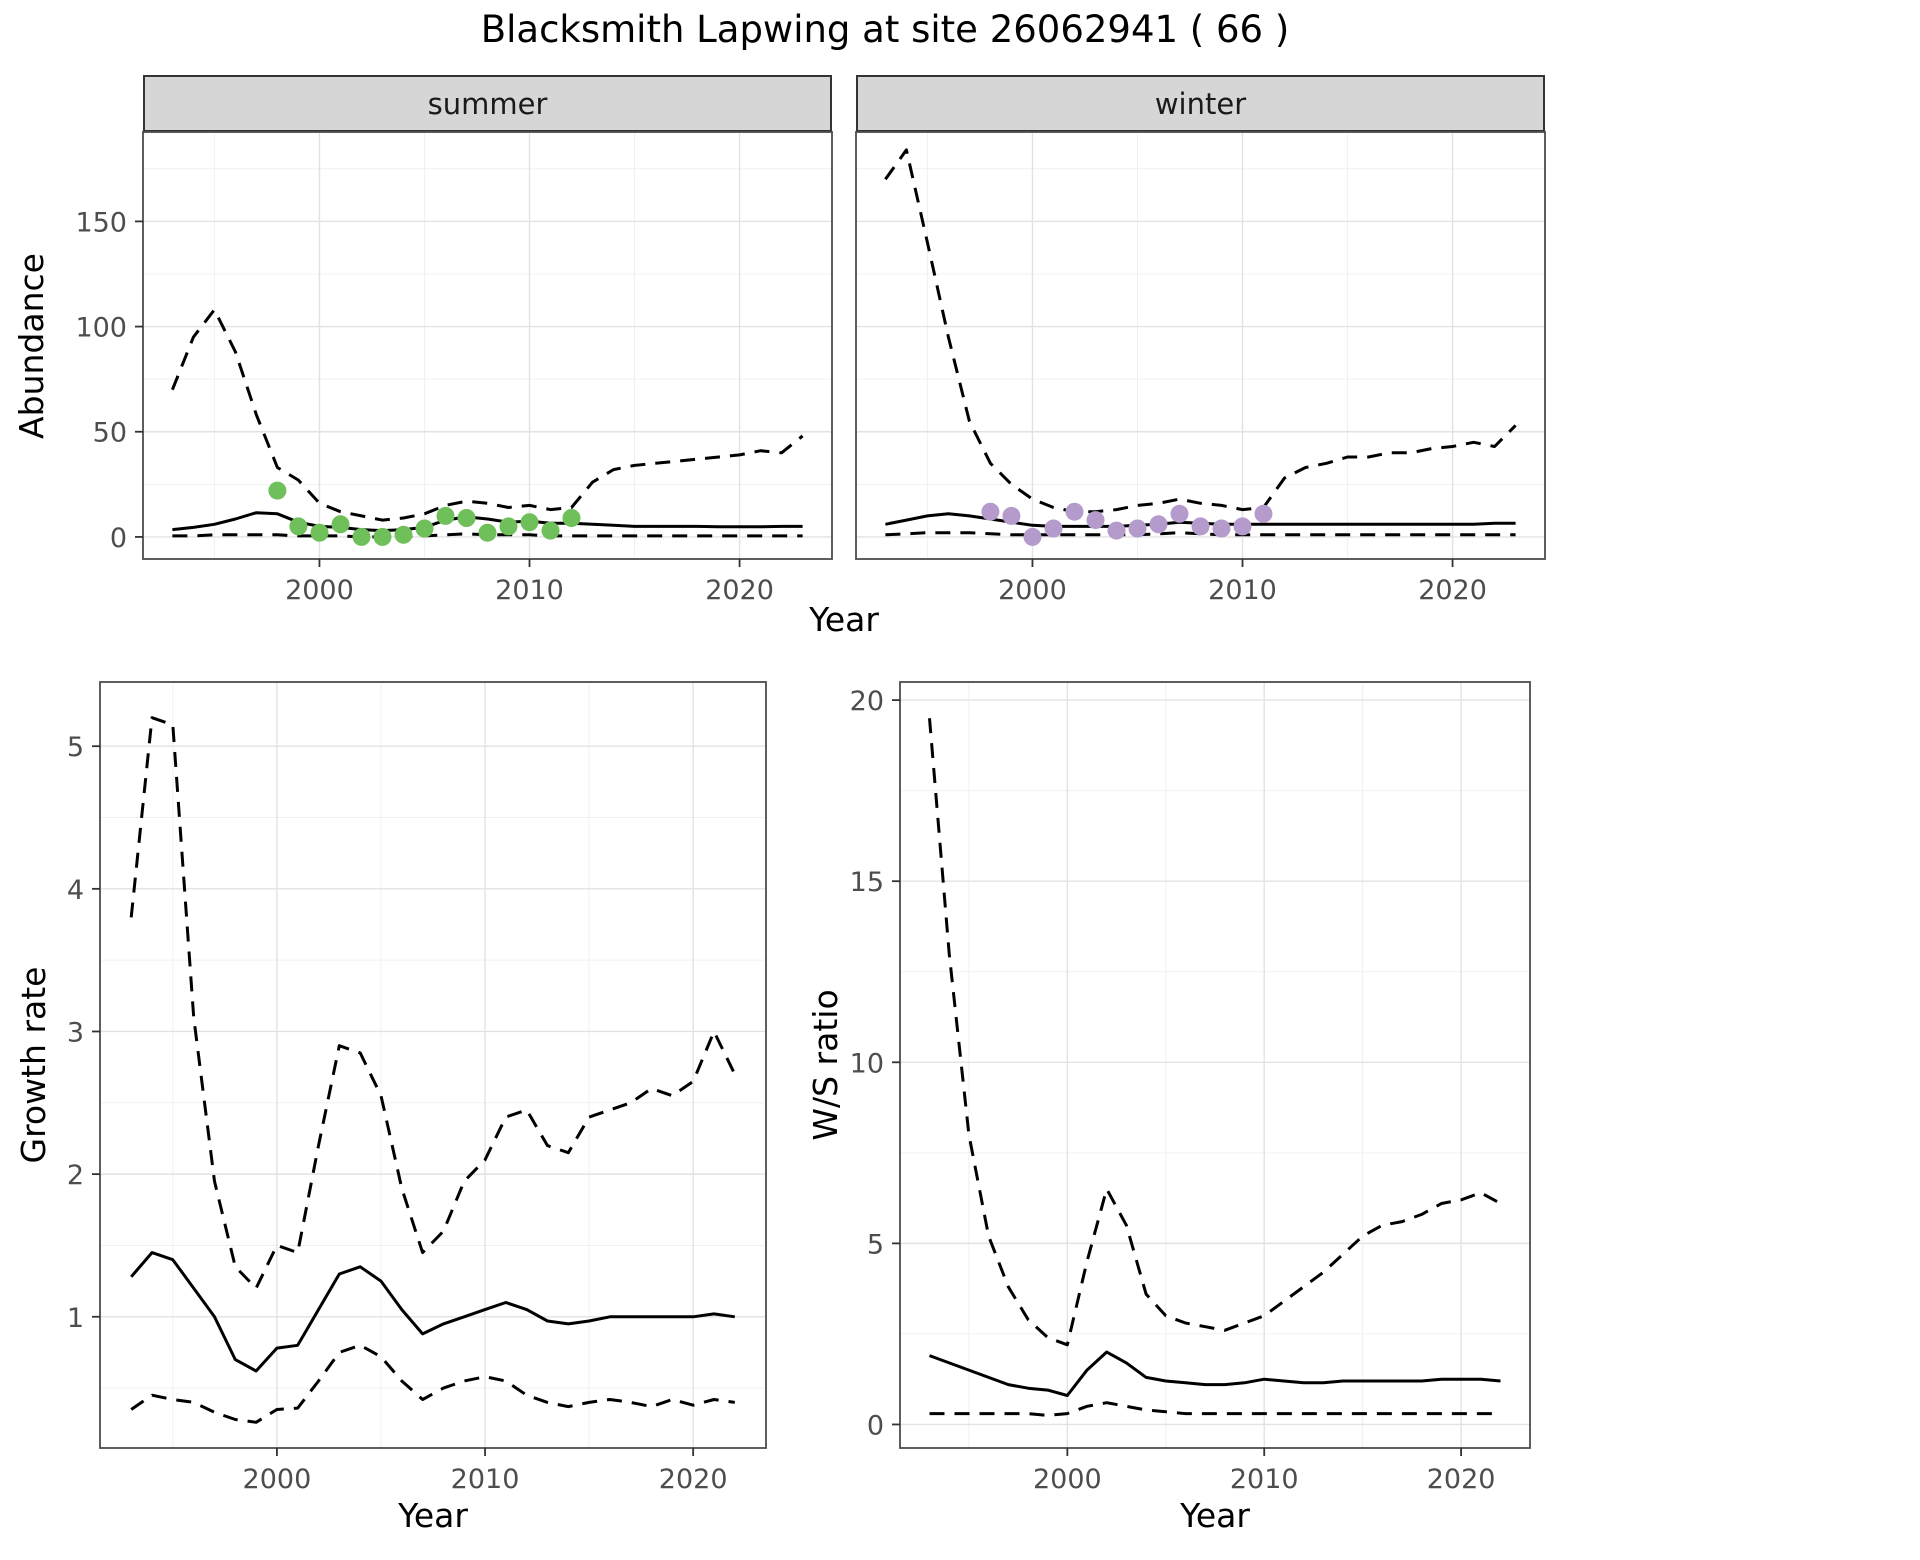  Describe the element at coordinates (1032, 590) in the screenshot. I see `abundance-winter-x-tick-label: 2000` at that location.